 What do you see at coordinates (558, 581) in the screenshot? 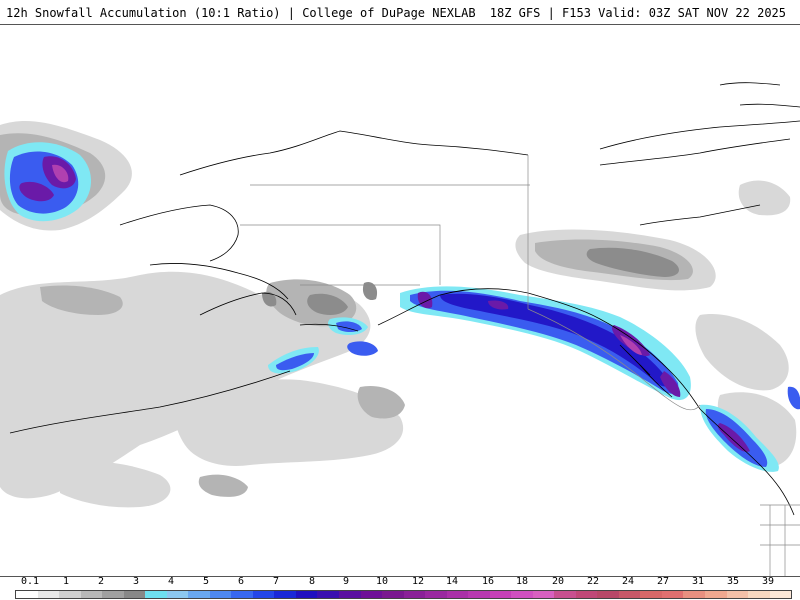
I see `legend-label: 20` at bounding box center [558, 581].